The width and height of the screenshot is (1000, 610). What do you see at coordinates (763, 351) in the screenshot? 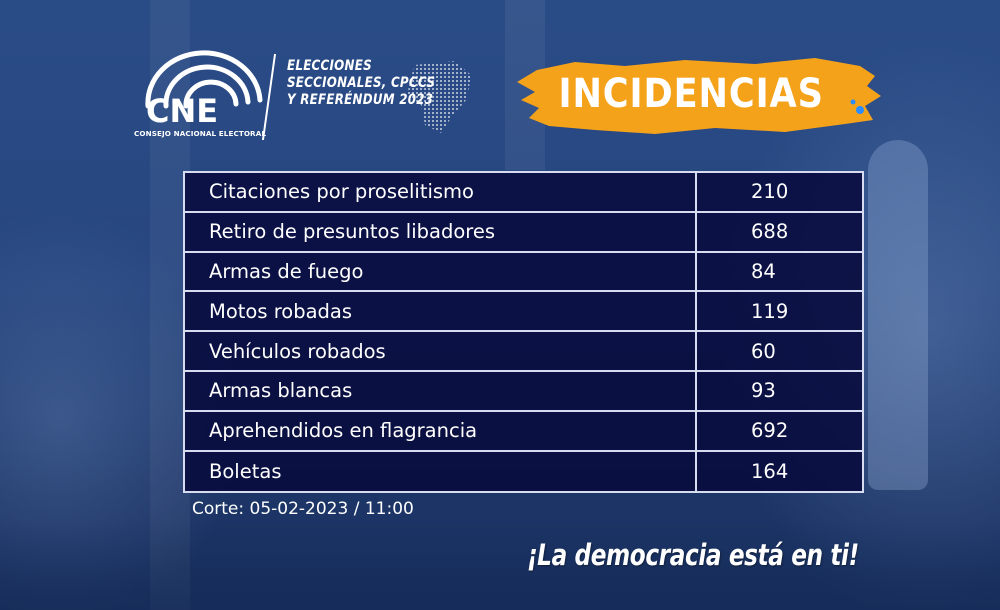
I see `incident-count: 60` at bounding box center [763, 351].